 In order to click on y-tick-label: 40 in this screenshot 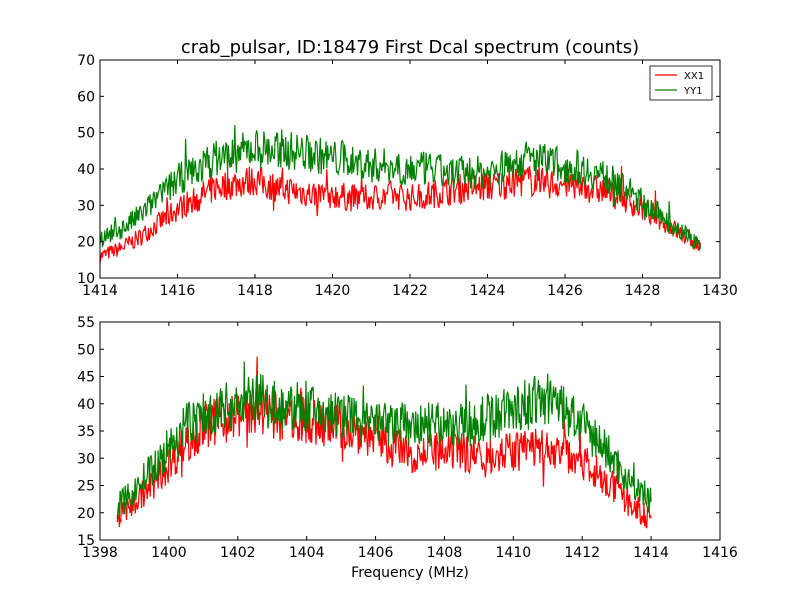, I will do `click(86, 405)`.